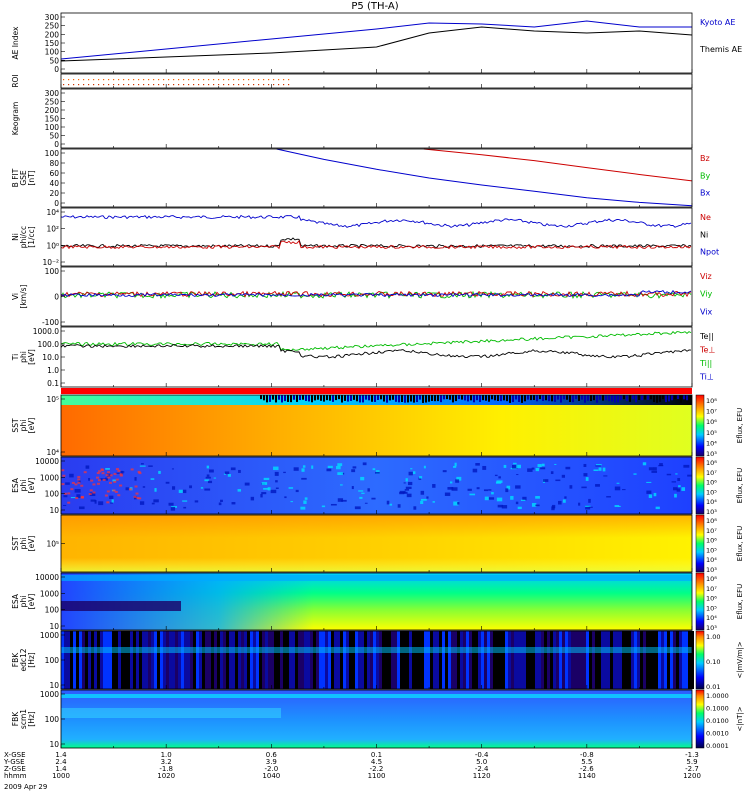 This screenshot has width=750, height=804. I want to click on colorbar-tick-label: 10⁸, so click(711, 401).